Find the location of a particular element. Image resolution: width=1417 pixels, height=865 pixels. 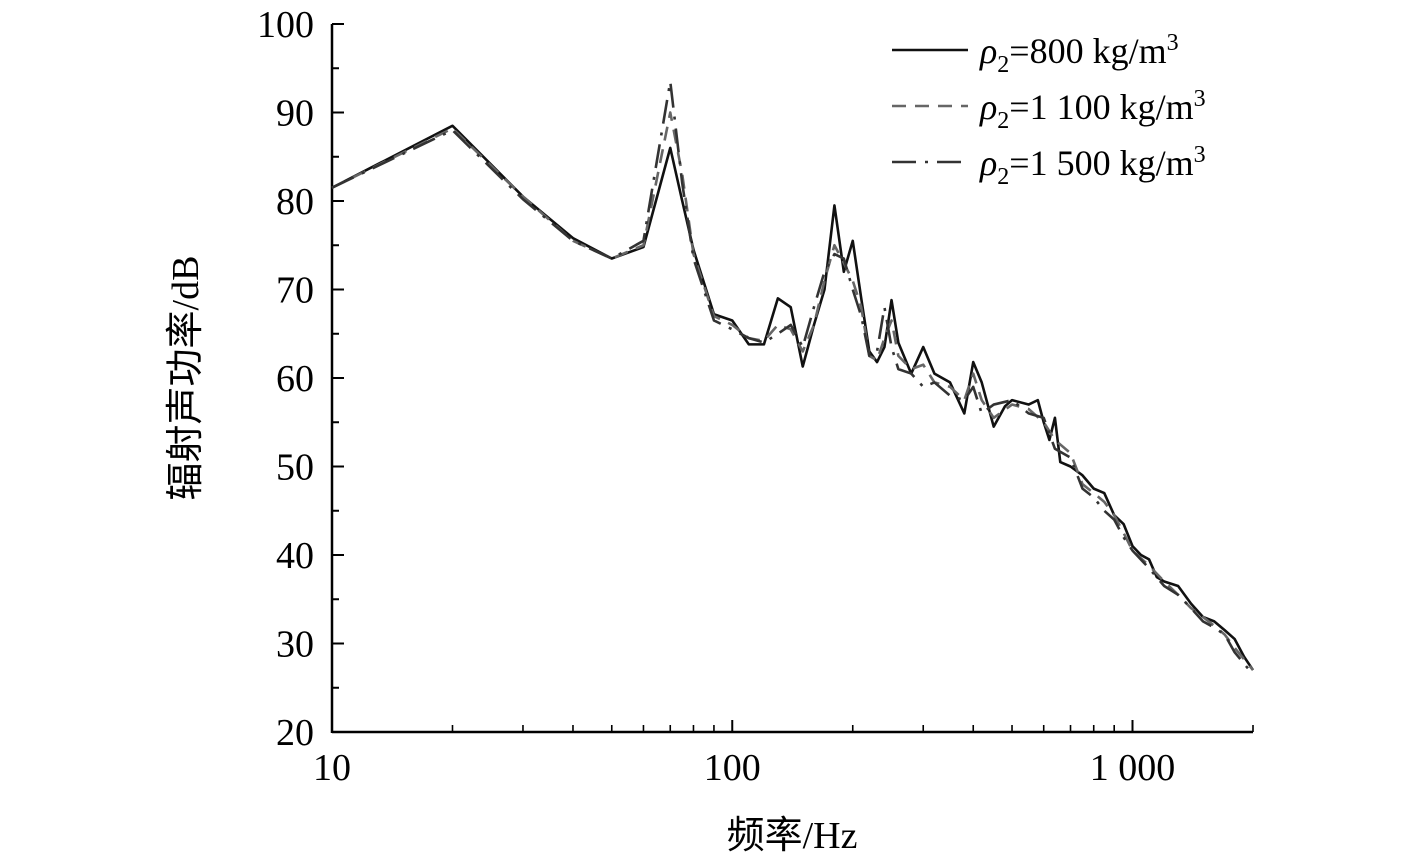

x-ticks: 10 100 1 000 is located at coordinates (783, 754).